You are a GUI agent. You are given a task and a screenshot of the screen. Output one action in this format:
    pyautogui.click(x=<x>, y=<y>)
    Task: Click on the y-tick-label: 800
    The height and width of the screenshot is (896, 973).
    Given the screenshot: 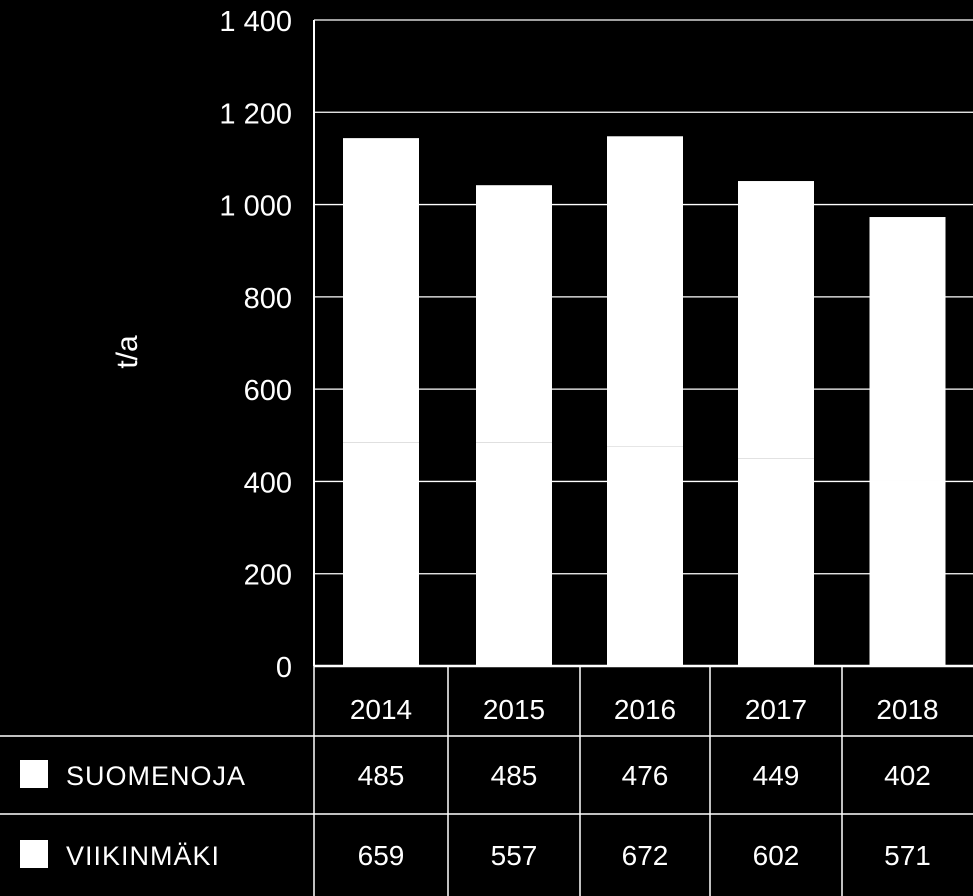 What is the action you would take?
    pyautogui.click(x=268, y=299)
    